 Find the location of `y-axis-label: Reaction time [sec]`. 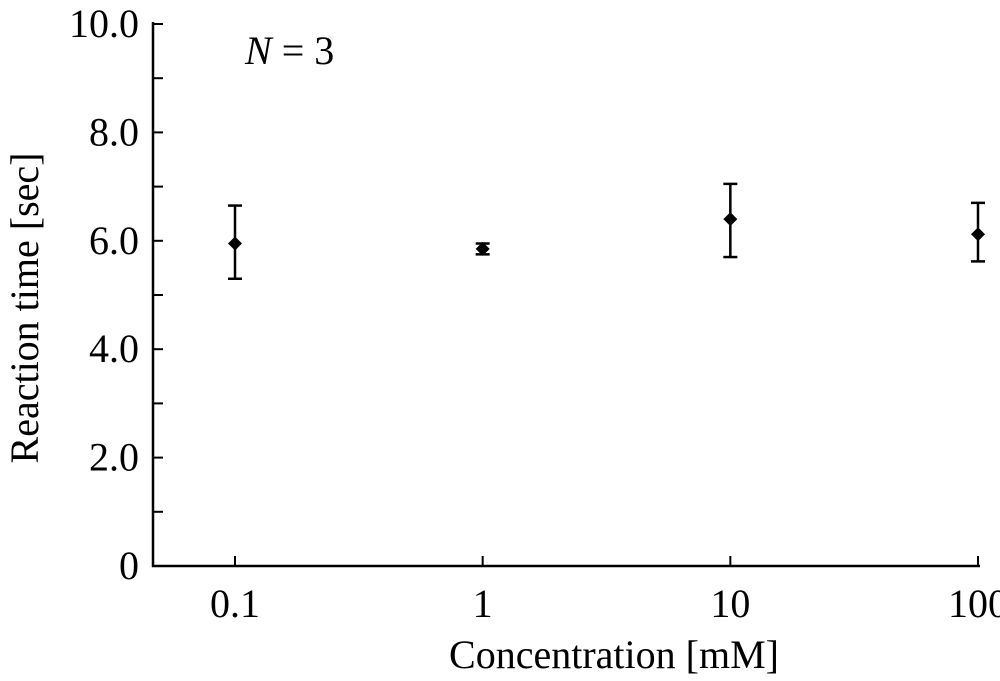

y-axis-label: Reaction time [sec] is located at coordinates (24, 308).